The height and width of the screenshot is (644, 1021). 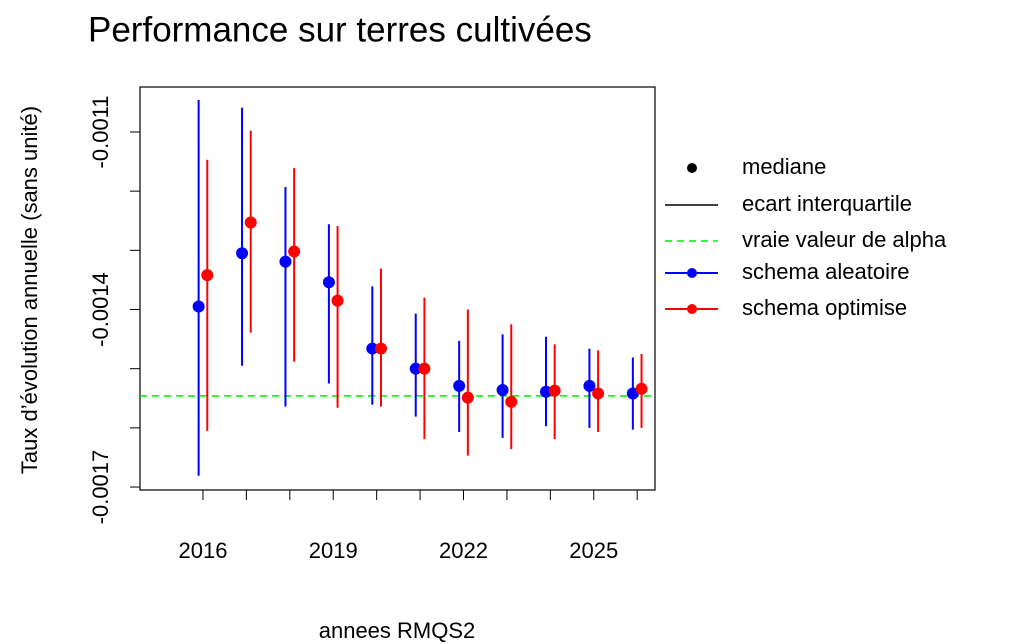 What do you see at coordinates (100, 309) in the screenshot?
I see `y-tick-label: -0.0014` at bounding box center [100, 309].